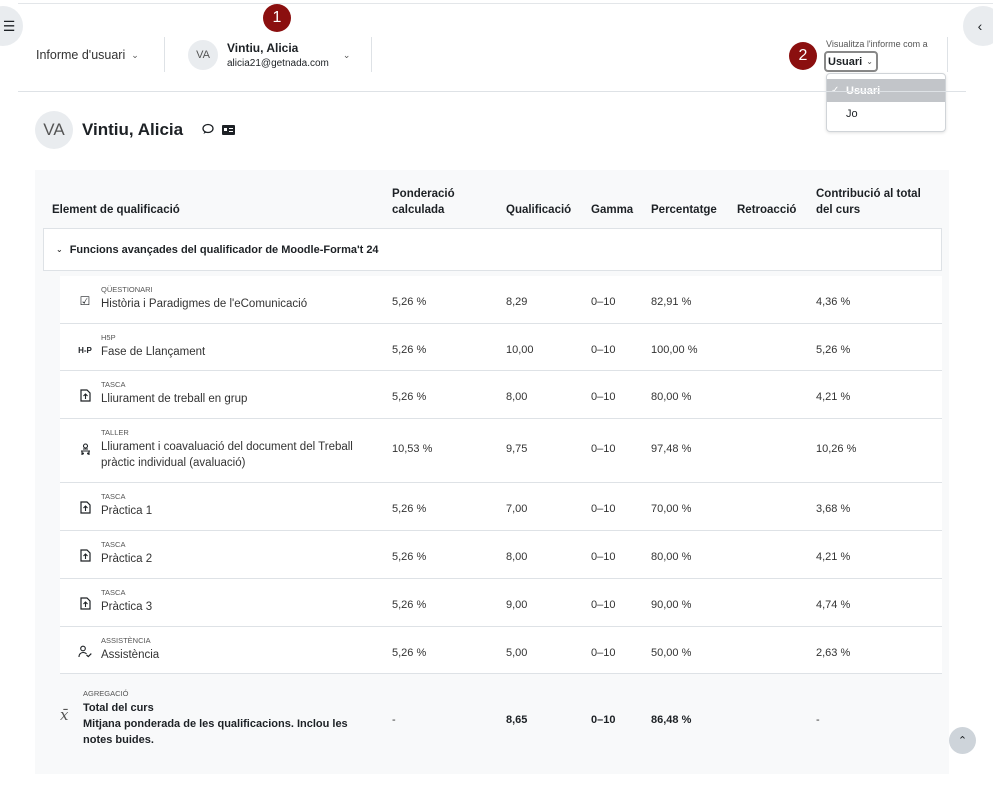 Image resolution: width=993 pixels, height=797 pixels. I want to click on cell-percentage: 50,00 %, so click(671, 653).